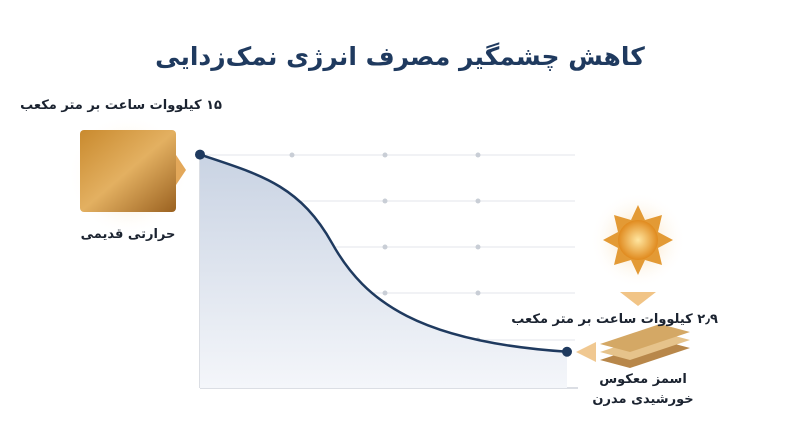 The height and width of the screenshot is (447, 800). Describe the element at coordinates (643, 389) in the screenshot. I see `category-label: اسمز معکوس خورشیدی مدرن` at that location.